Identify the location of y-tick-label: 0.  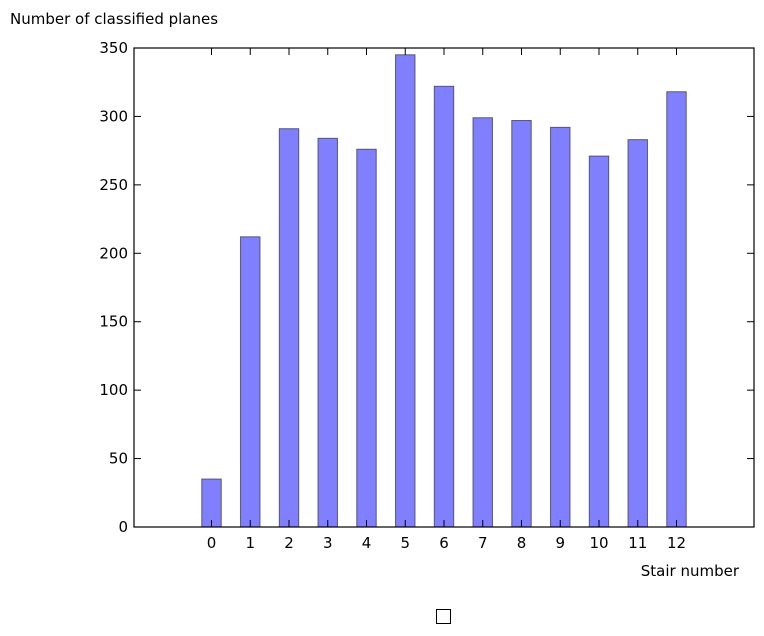
(123, 527).